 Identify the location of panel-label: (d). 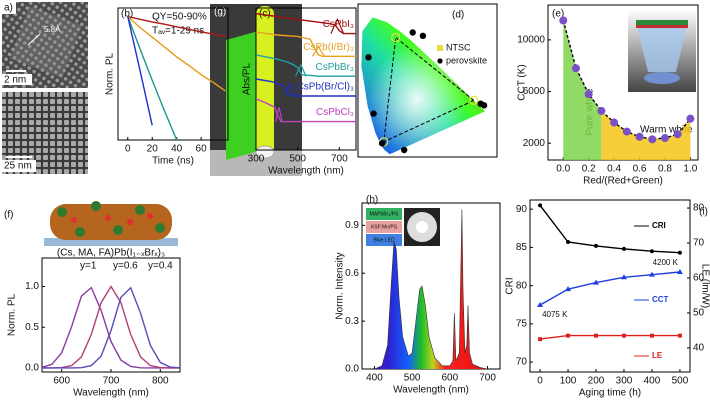
(458, 15).